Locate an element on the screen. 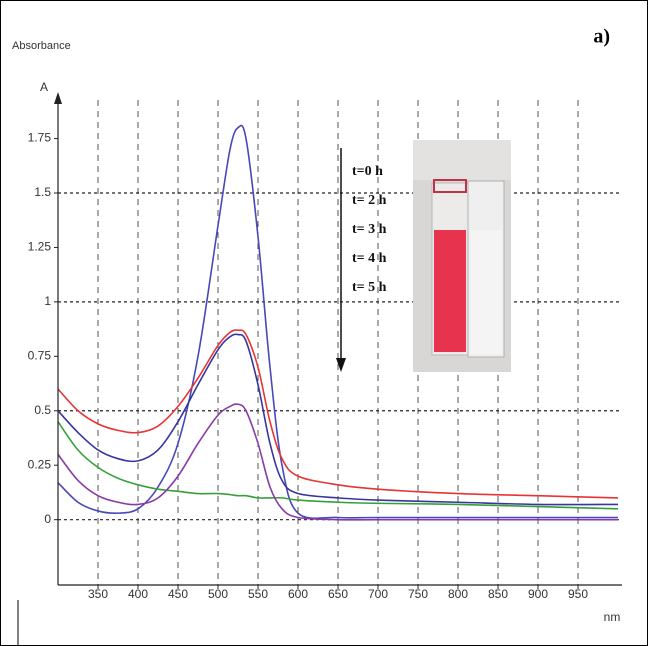 Image resolution: width=648 pixels, height=646 pixels. cuvette-cap is located at coordinates (450, 186).